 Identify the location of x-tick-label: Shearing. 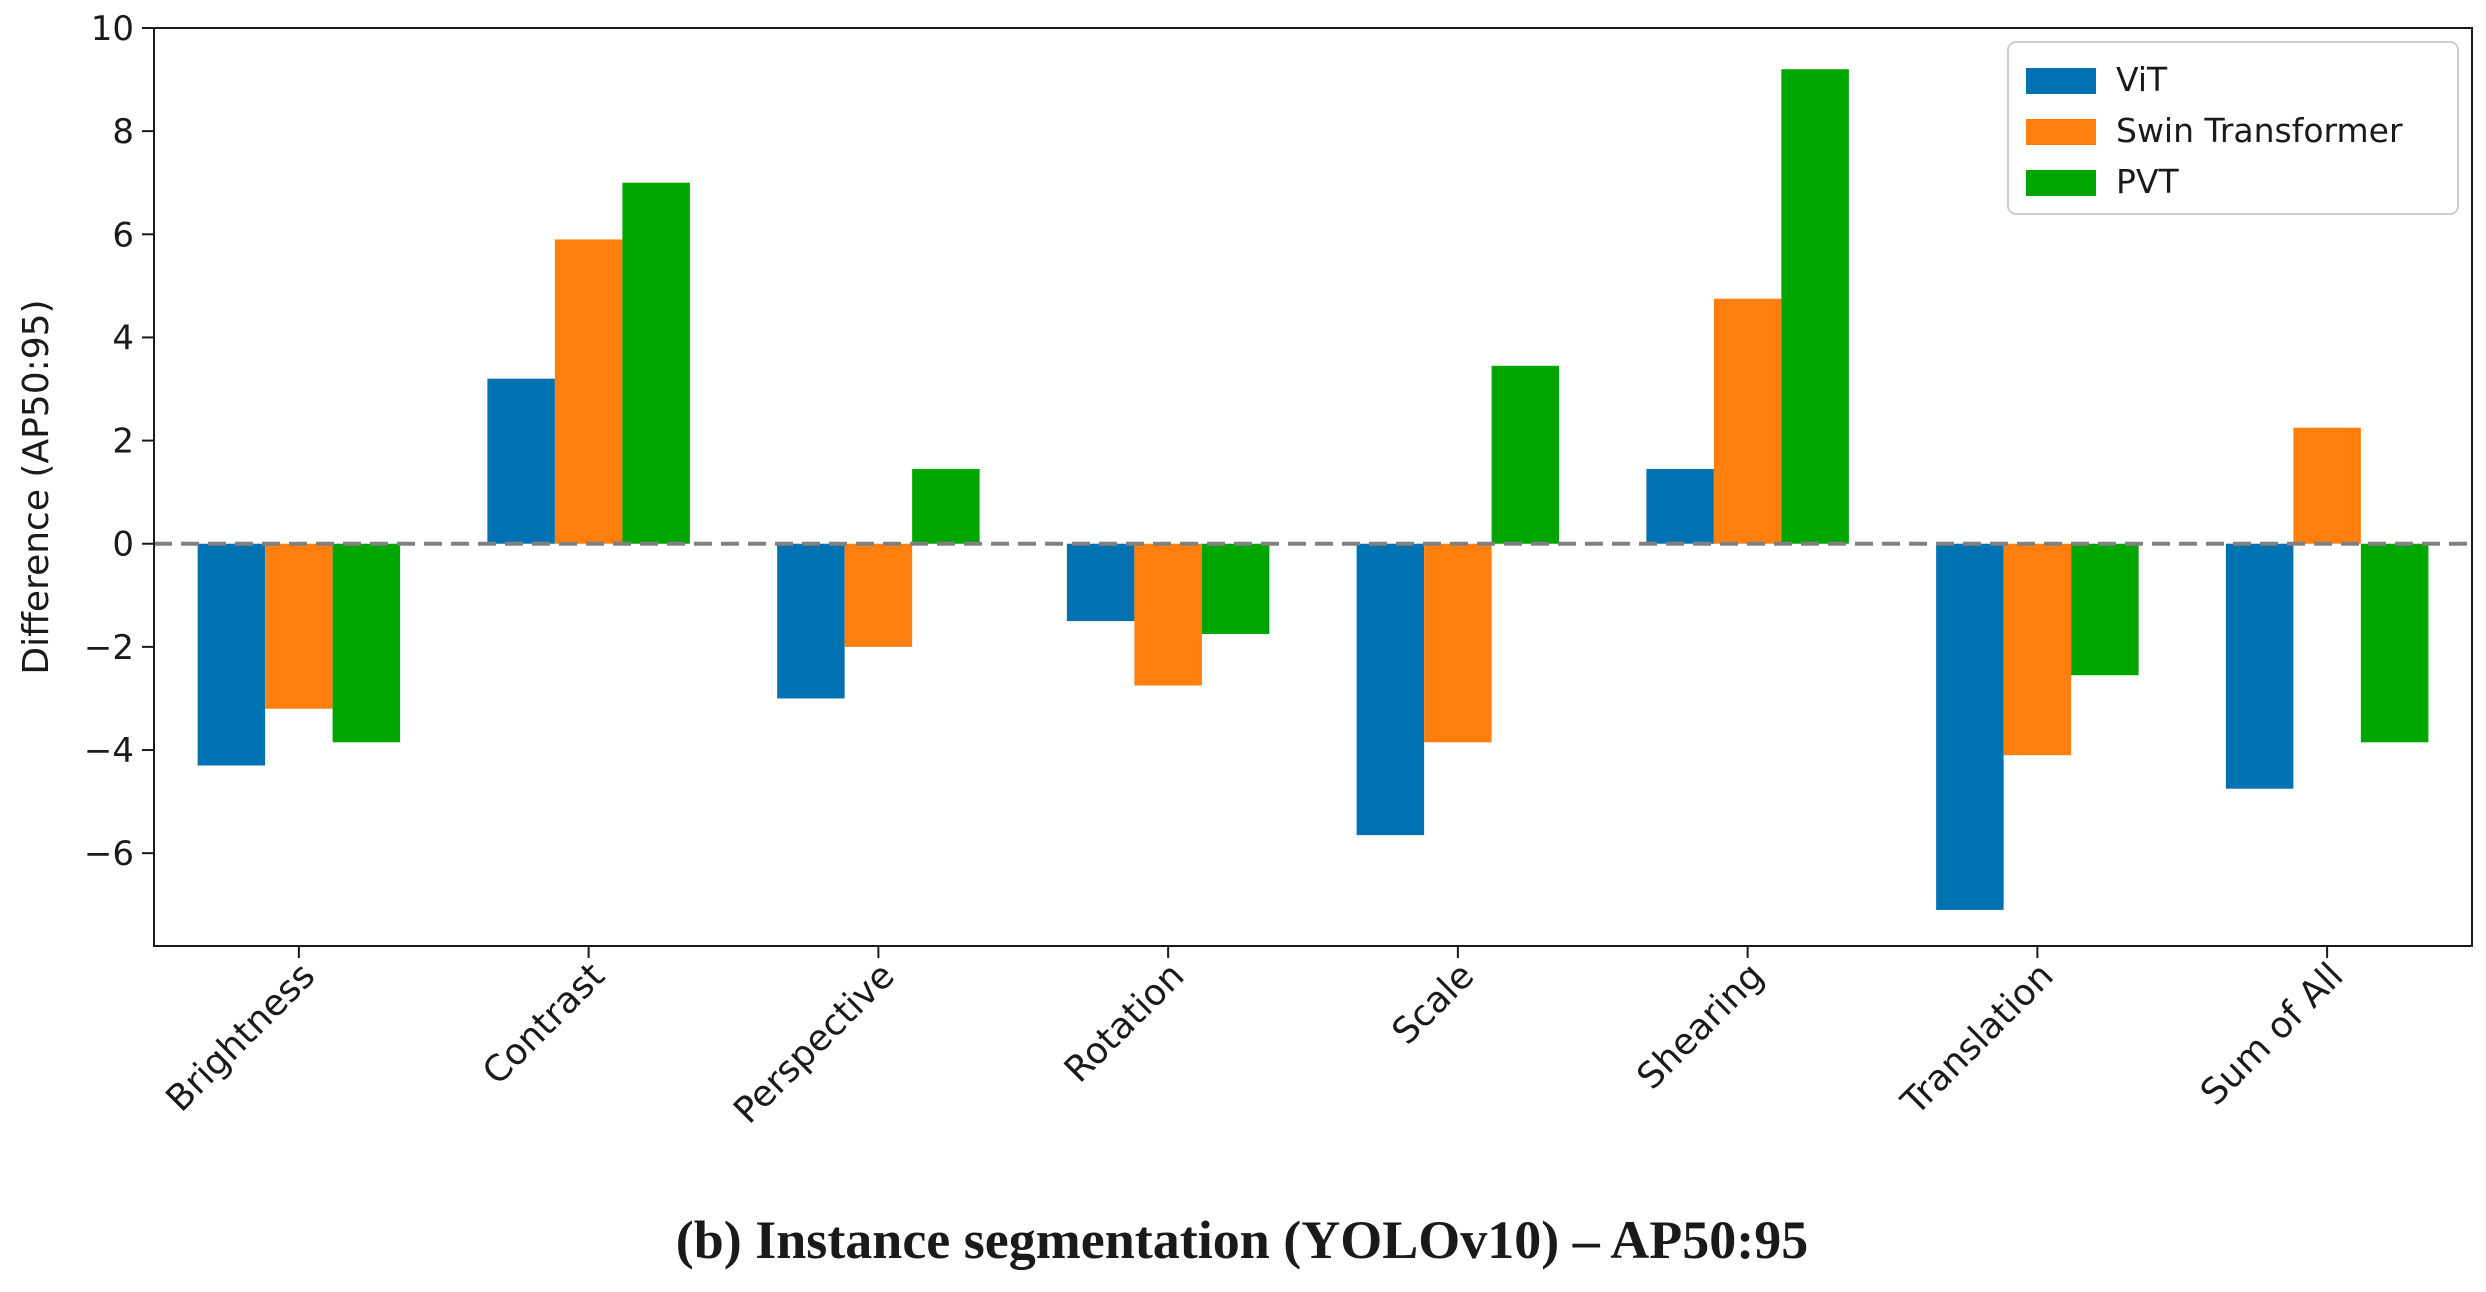
(1701, 1026).